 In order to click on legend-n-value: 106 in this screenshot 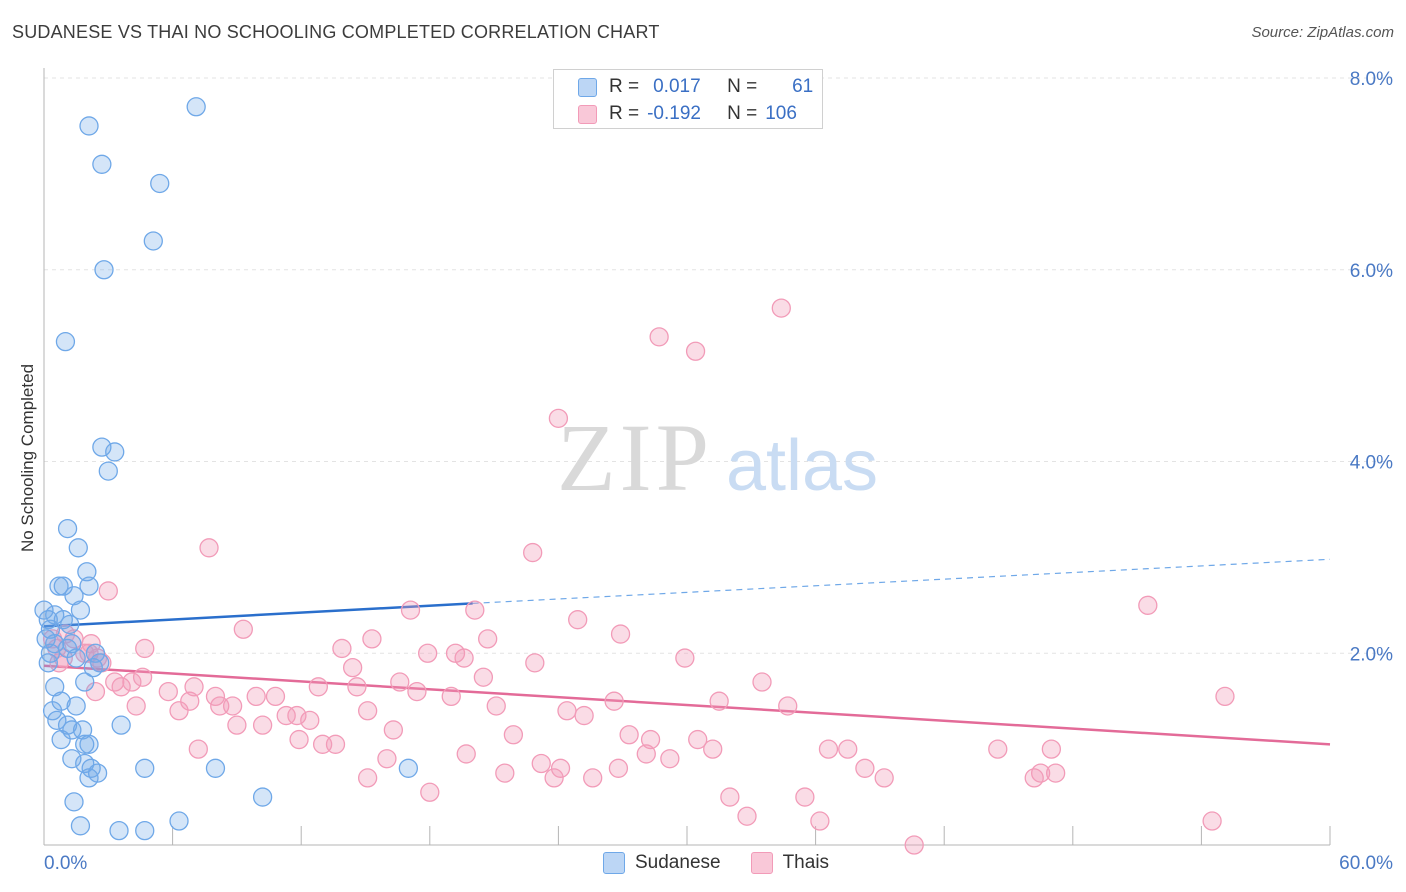, I will do `click(781, 113)`.